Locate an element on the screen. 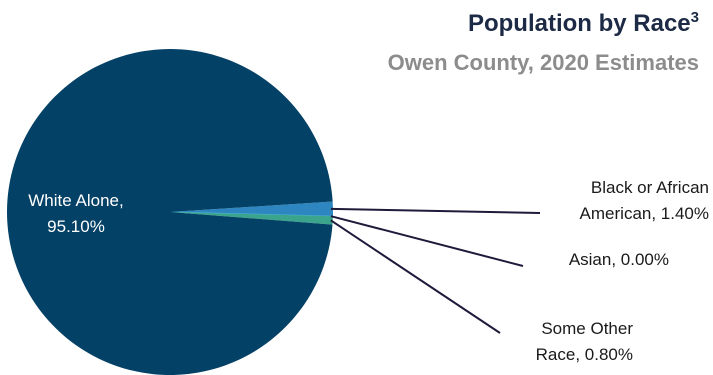  slice-label-2: Asian, 0.00% is located at coordinates (619, 259).